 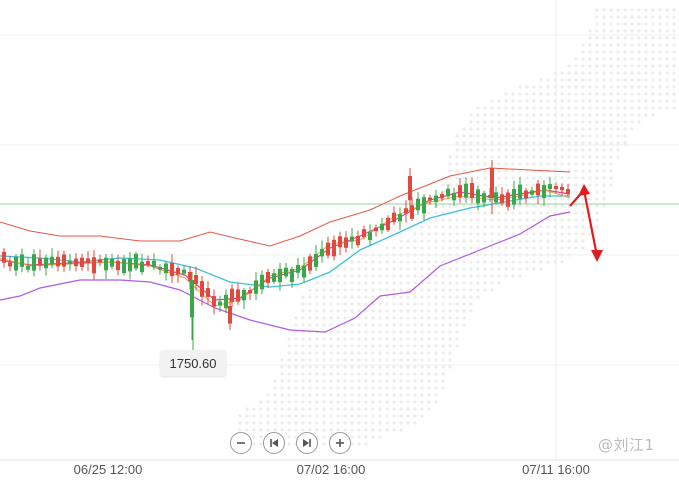 What do you see at coordinates (274, 443) in the screenshot?
I see `step-back-button` at bounding box center [274, 443].